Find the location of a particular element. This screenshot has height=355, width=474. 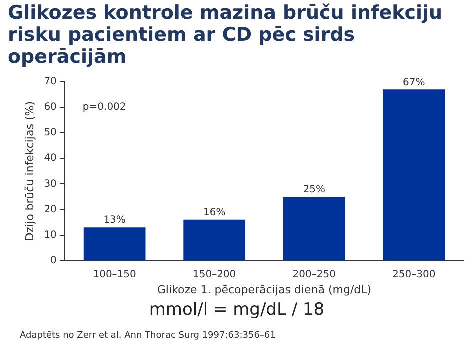

y-tick-label: 40 is located at coordinates (50, 158).